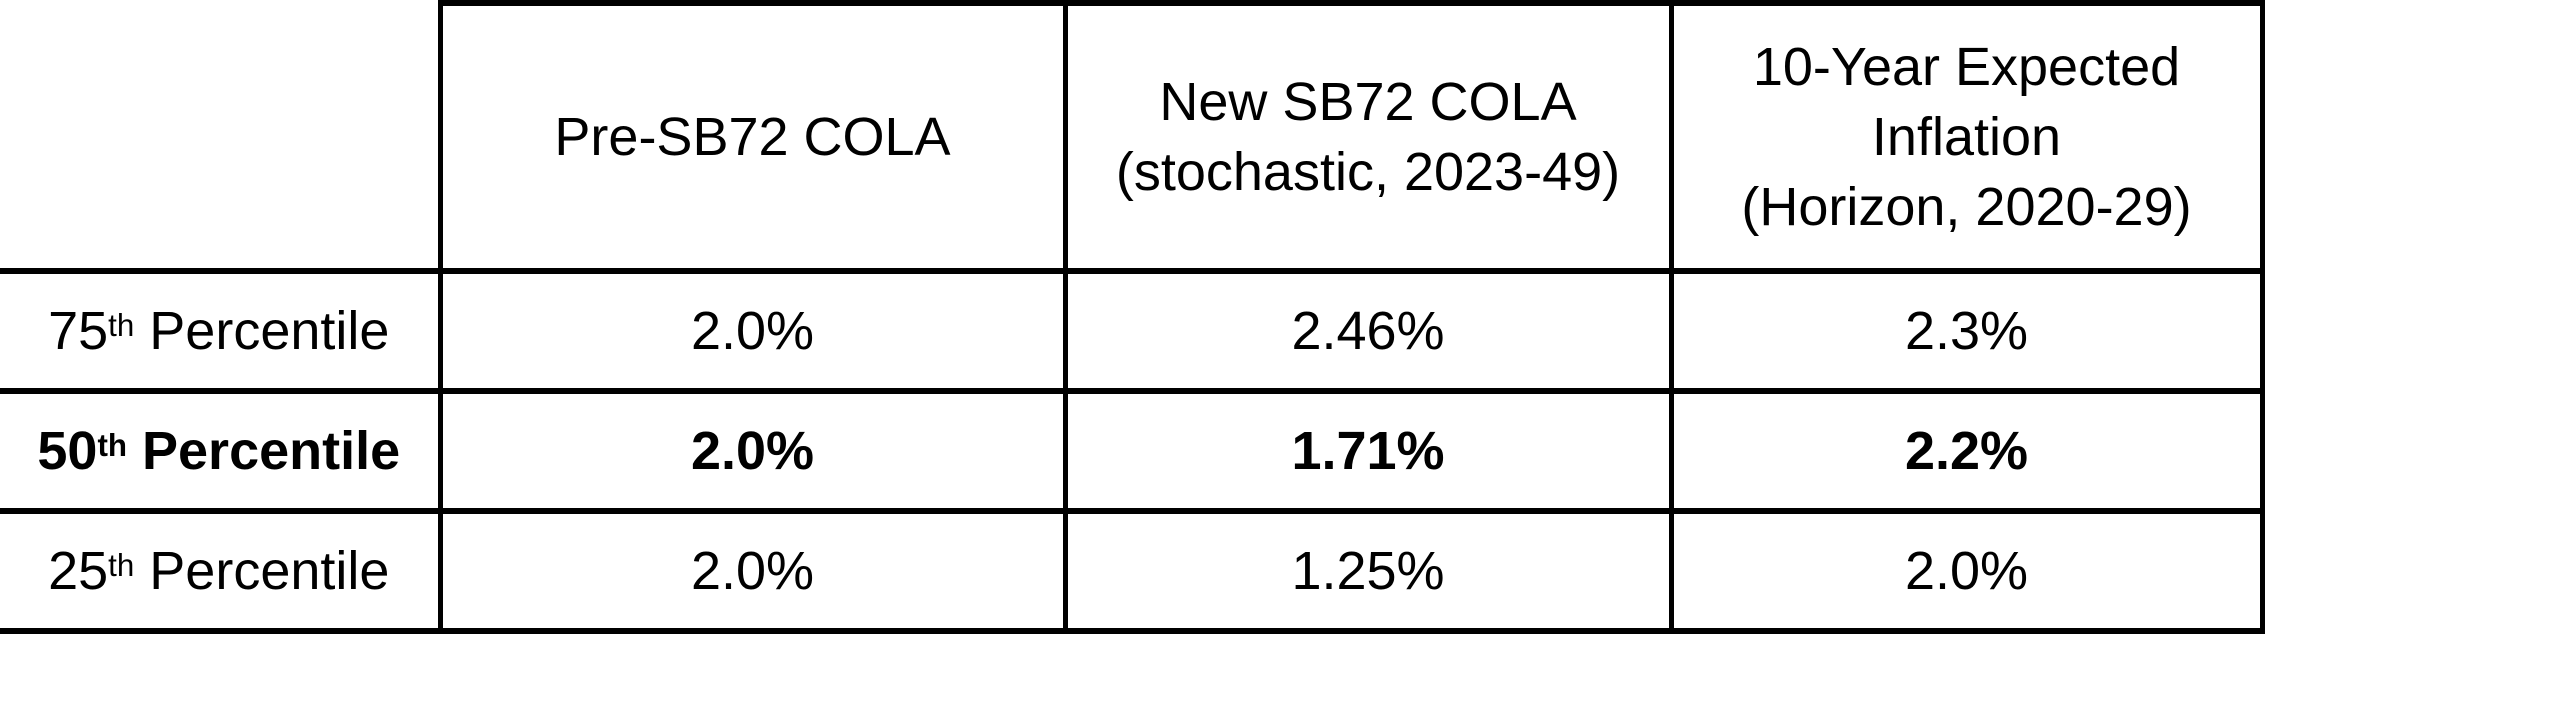 The image size is (2560, 711). Describe the element at coordinates (1368, 451) in the screenshot. I see `cell-50th-new-sb72-cola: 1.71%` at that location.